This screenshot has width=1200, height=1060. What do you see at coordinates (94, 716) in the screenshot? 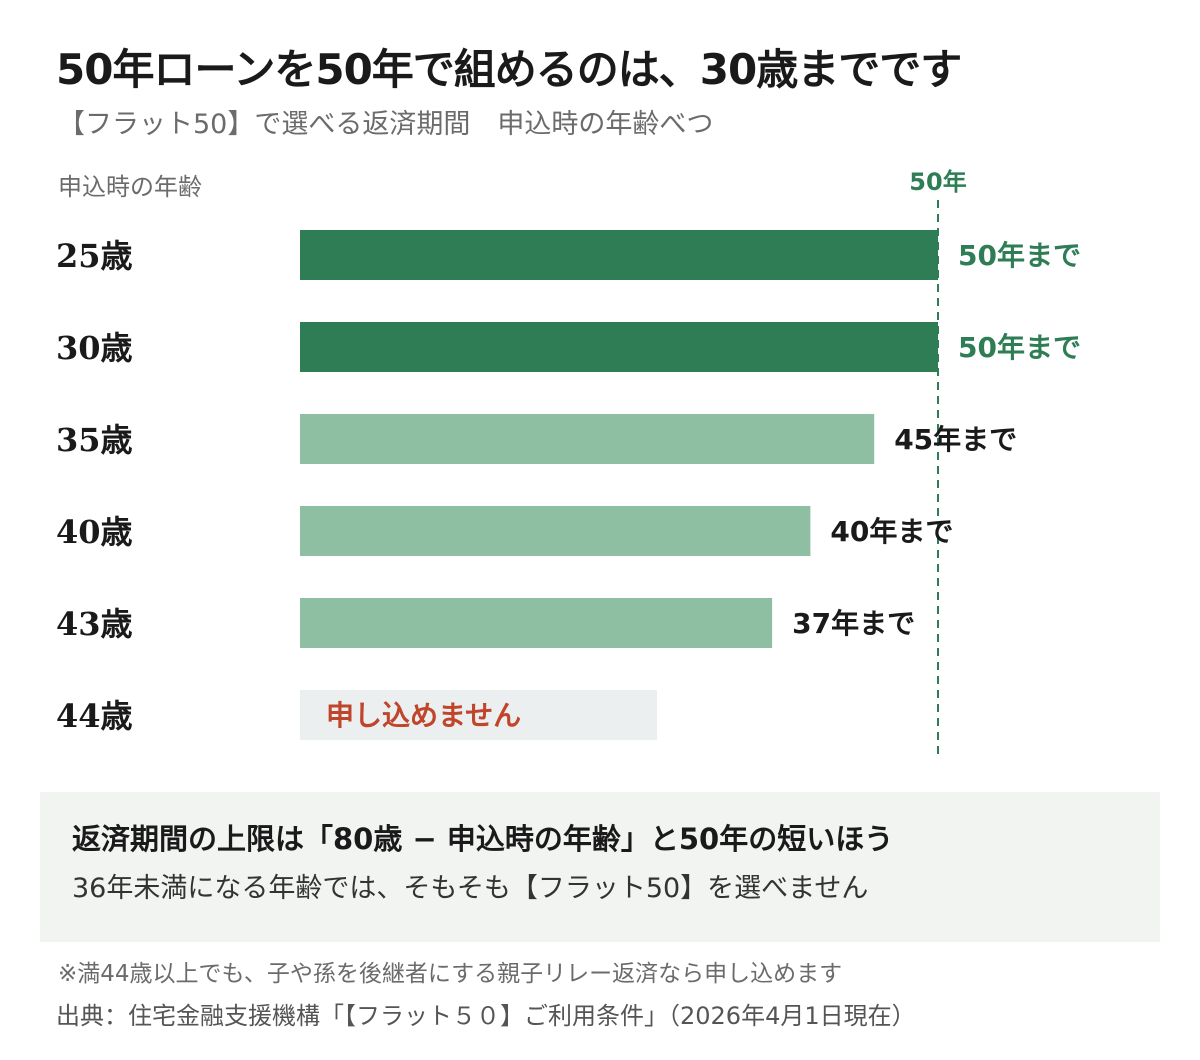
I see `category-label: 44歳` at bounding box center [94, 716].